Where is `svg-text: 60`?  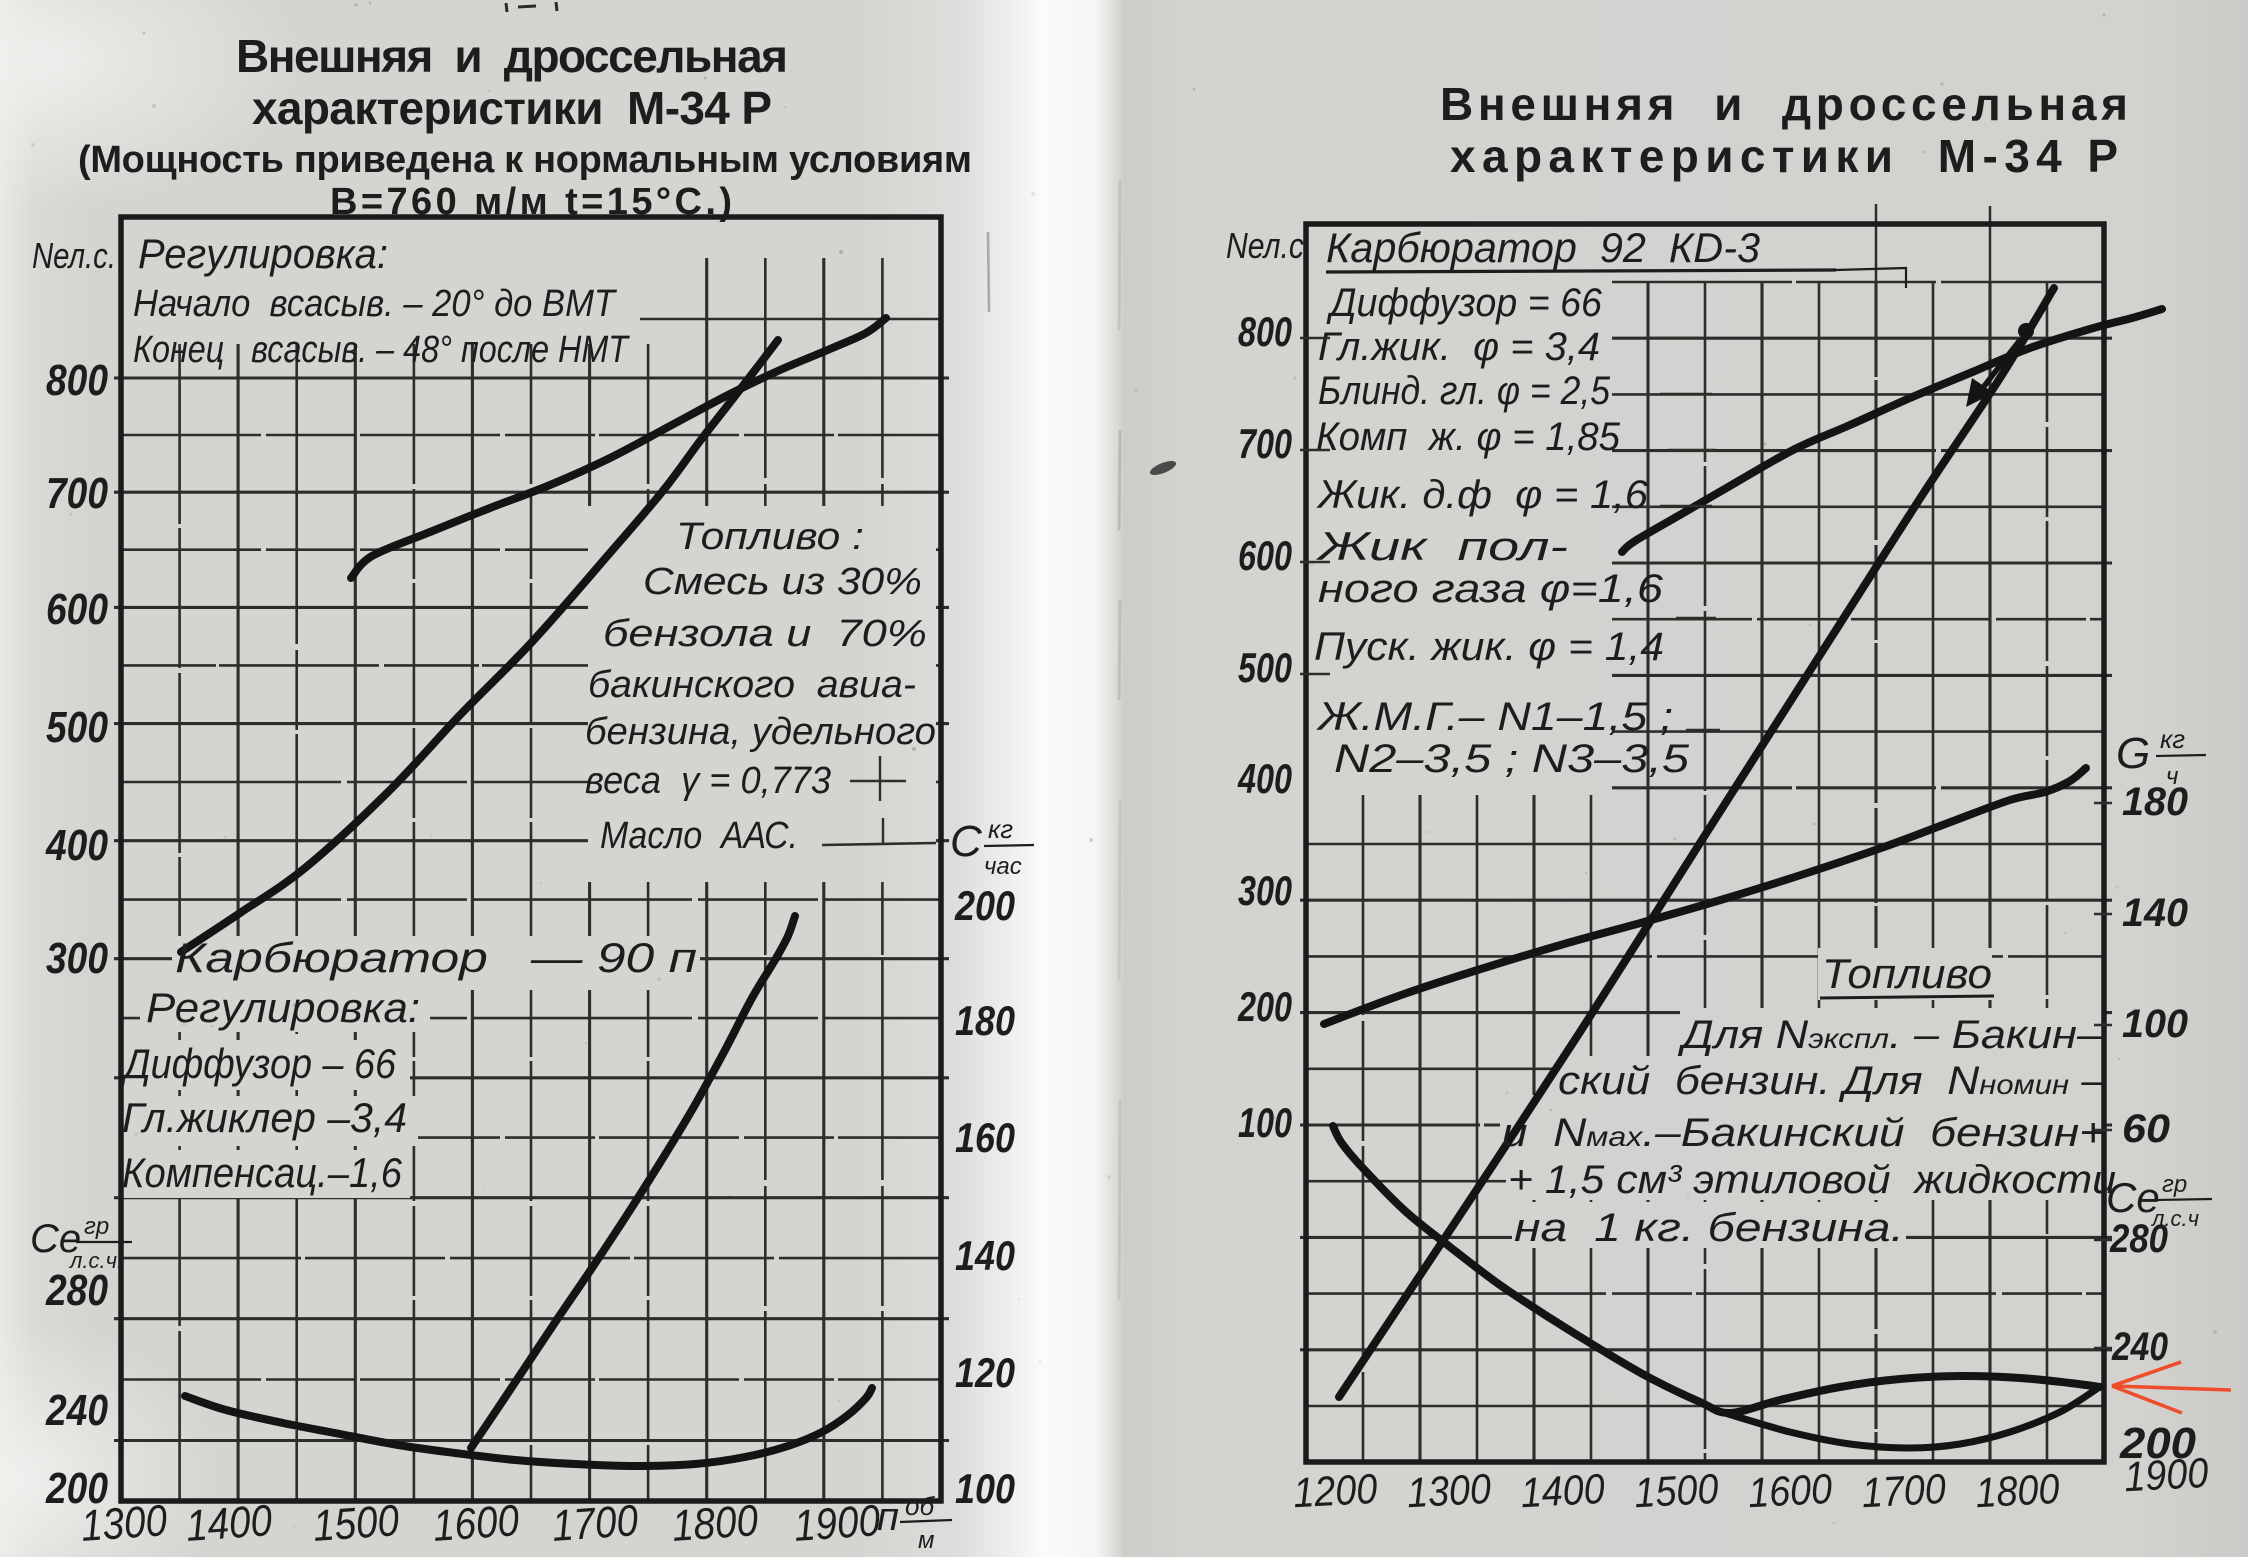
svg-text: 60 is located at coordinates (2146, 1129).